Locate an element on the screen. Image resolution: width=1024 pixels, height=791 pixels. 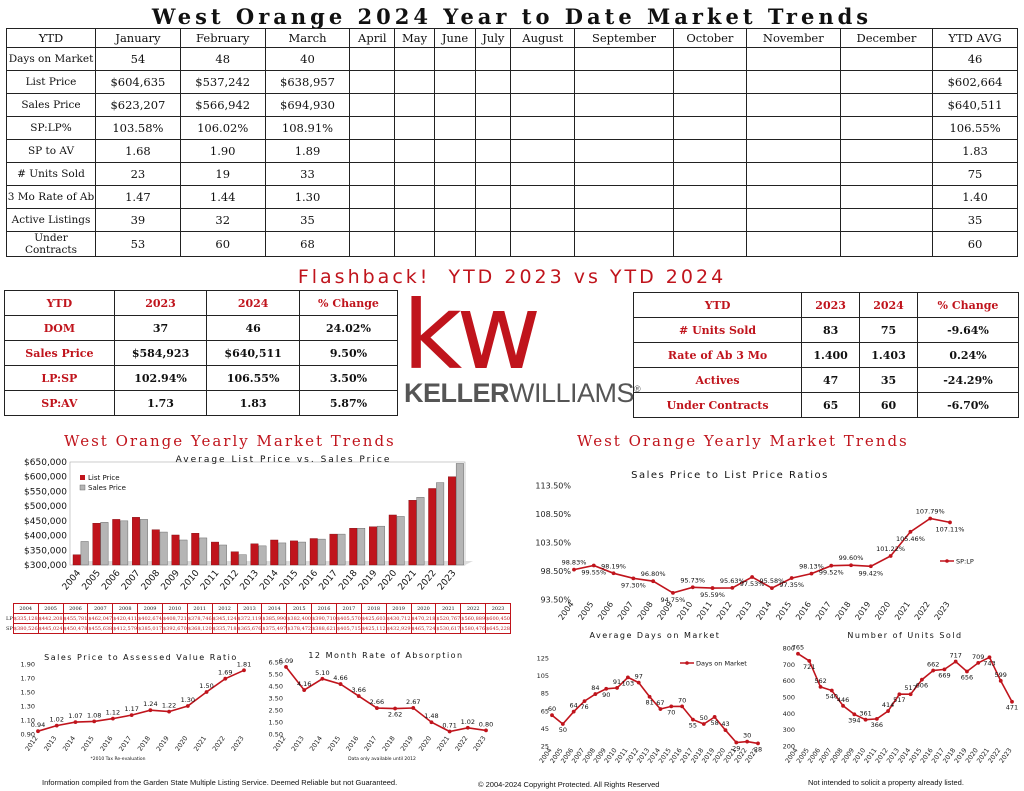
data-label: 1.81 is located at coordinates (244, 664).